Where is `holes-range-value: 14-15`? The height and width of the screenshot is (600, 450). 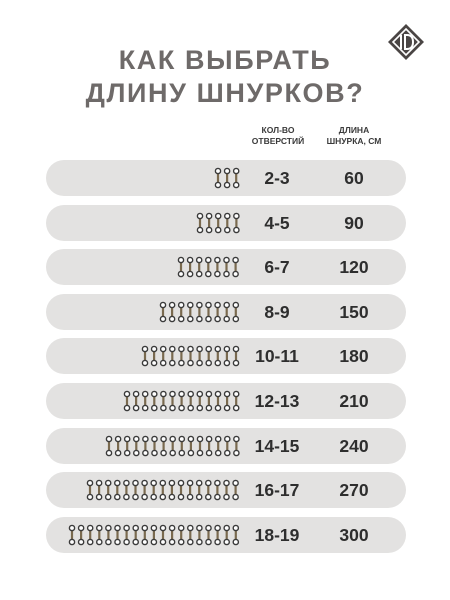
holes-range-value: 14-15 is located at coordinates (277, 445).